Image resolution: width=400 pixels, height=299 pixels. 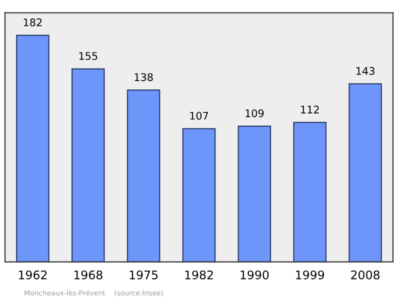 I want to click on data-label: 138, so click(x=143, y=77).